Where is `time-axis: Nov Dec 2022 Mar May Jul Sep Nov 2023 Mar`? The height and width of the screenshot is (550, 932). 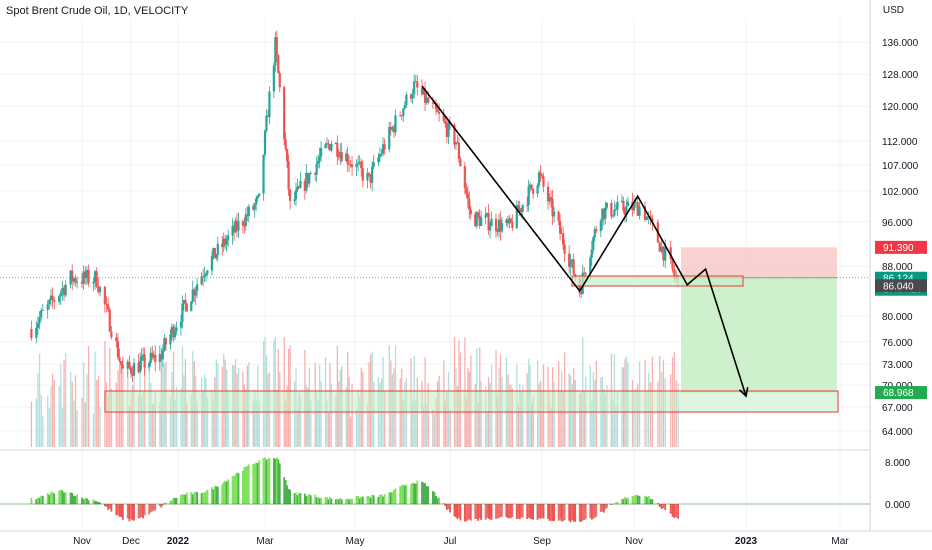 time-axis: Nov Dec 2022 Mar May Jul Sep Nov 2023 Mar is located at coordinates (461, 541).